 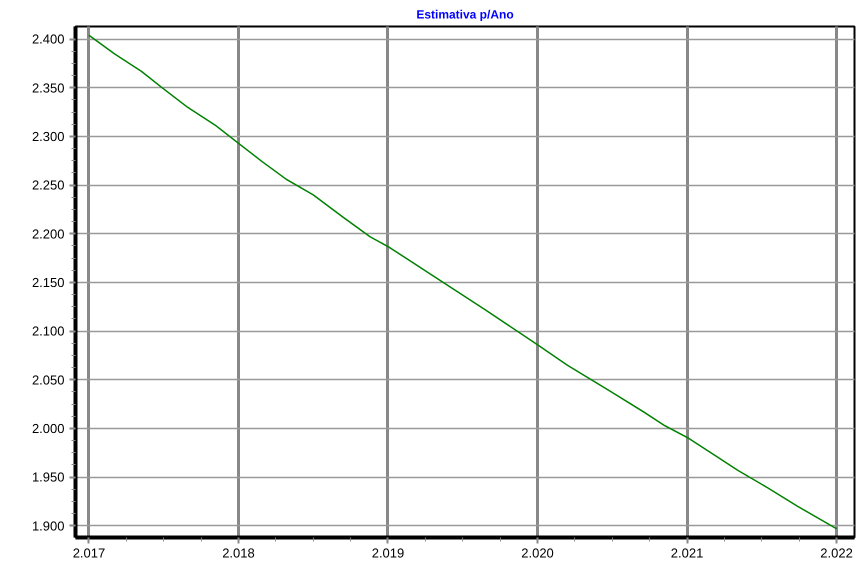 I want to click on y-tick-label: 1.900, so click(x=48, y=526).